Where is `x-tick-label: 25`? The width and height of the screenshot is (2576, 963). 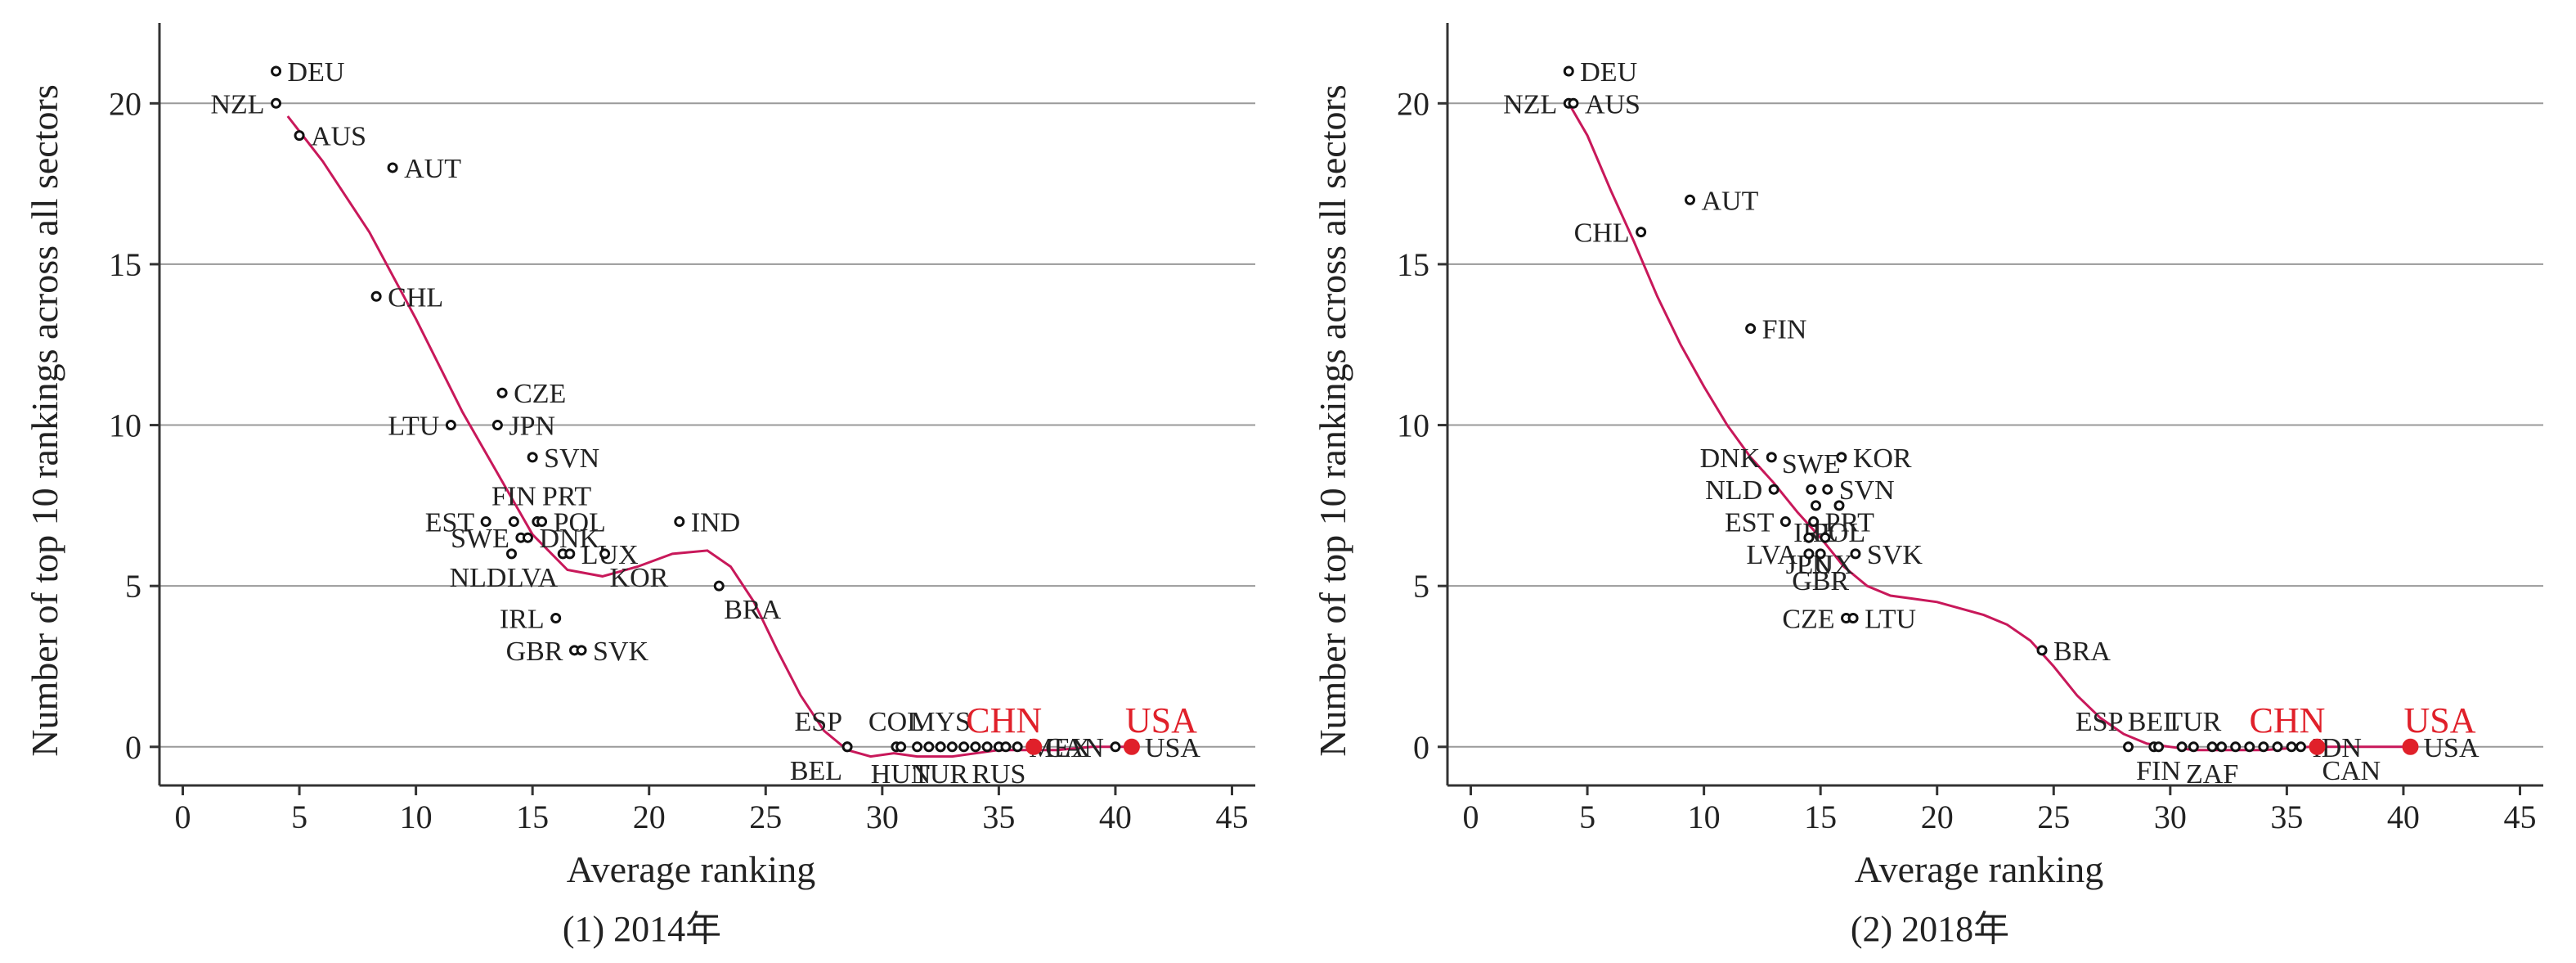
x-tick-label: 25 is located at coordinates (765, 817).